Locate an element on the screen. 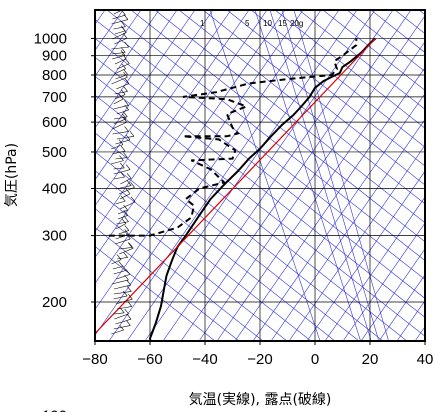 This screenshot has width=435, height=412. x-tick-label: −40 is located at coordinates (204, 359).